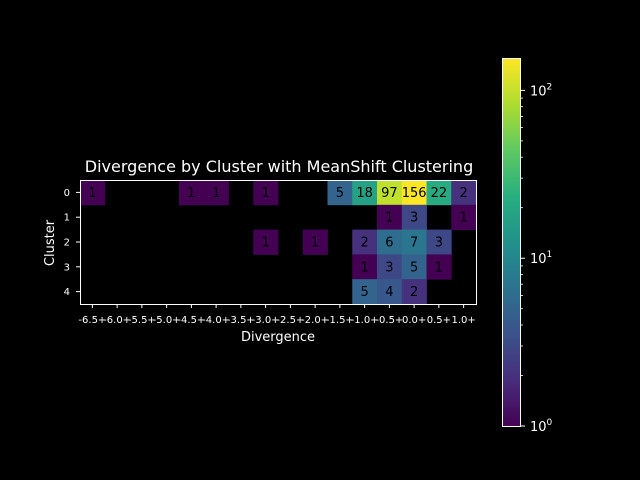 The height and width of the screenshot is (480, 640). Describe the element at coordinates (117, 320) in the screenshot. I see `x-tick-label: -6.0+` at that location.